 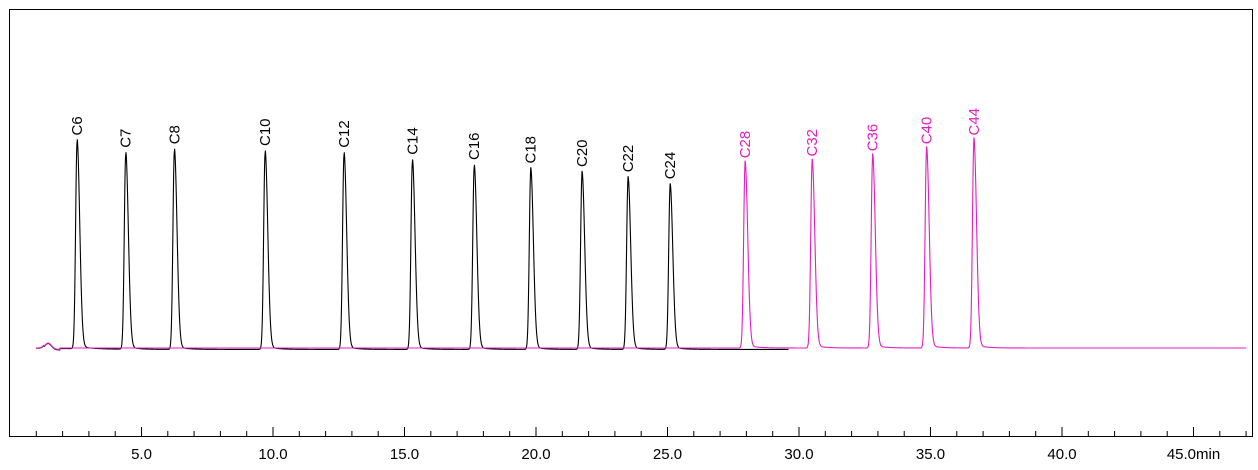 I want to click on peak-label-c6: C6, so click(x=77, y=125).